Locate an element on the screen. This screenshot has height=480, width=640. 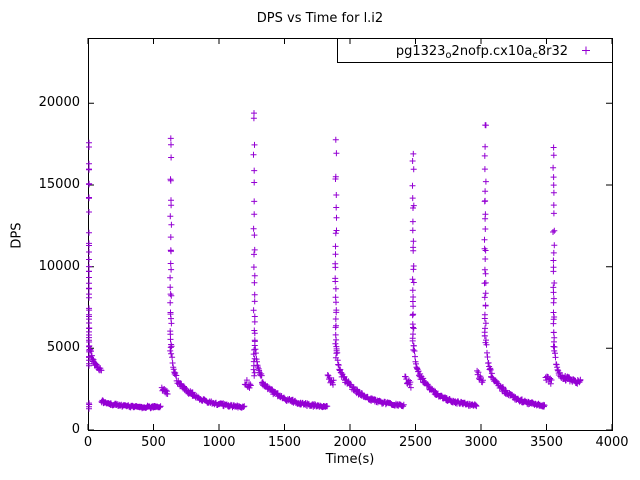
legend-label-subscript: o is located at coordinates (448, 55).